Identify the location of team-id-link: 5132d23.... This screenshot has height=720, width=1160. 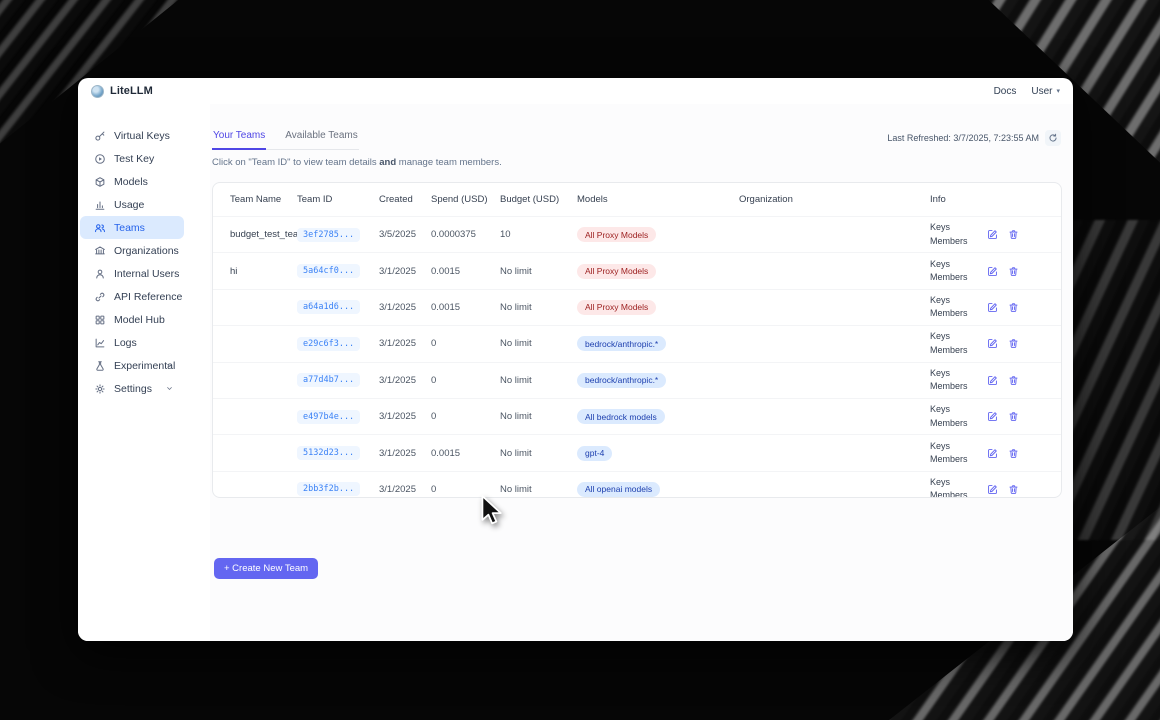
(329, 453).